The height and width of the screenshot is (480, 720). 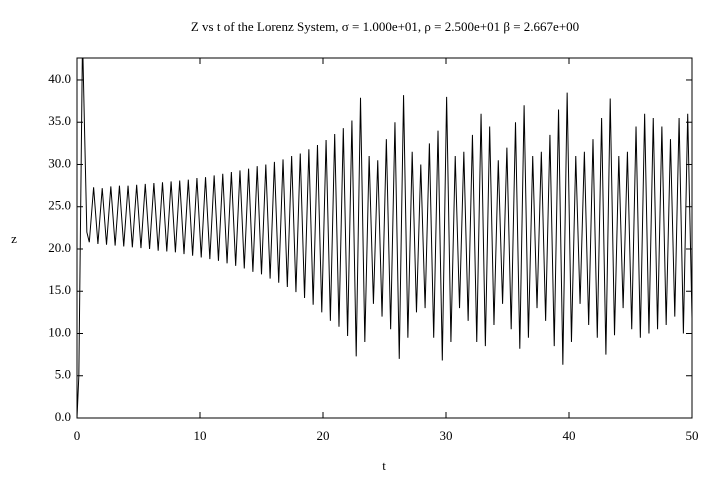 What do you see at coordinates (59, 120) in the screenshot?
I see `y-tick-label: 35.0` at bounding box center [59, 120].